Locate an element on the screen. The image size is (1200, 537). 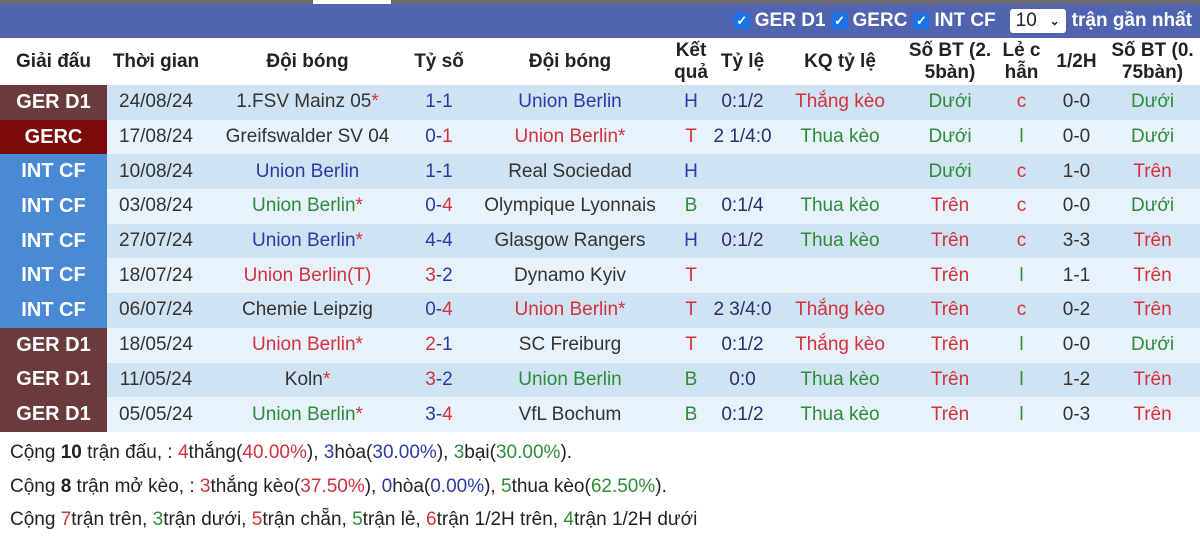
score: 3-2 is located at coordinates (439, 380).